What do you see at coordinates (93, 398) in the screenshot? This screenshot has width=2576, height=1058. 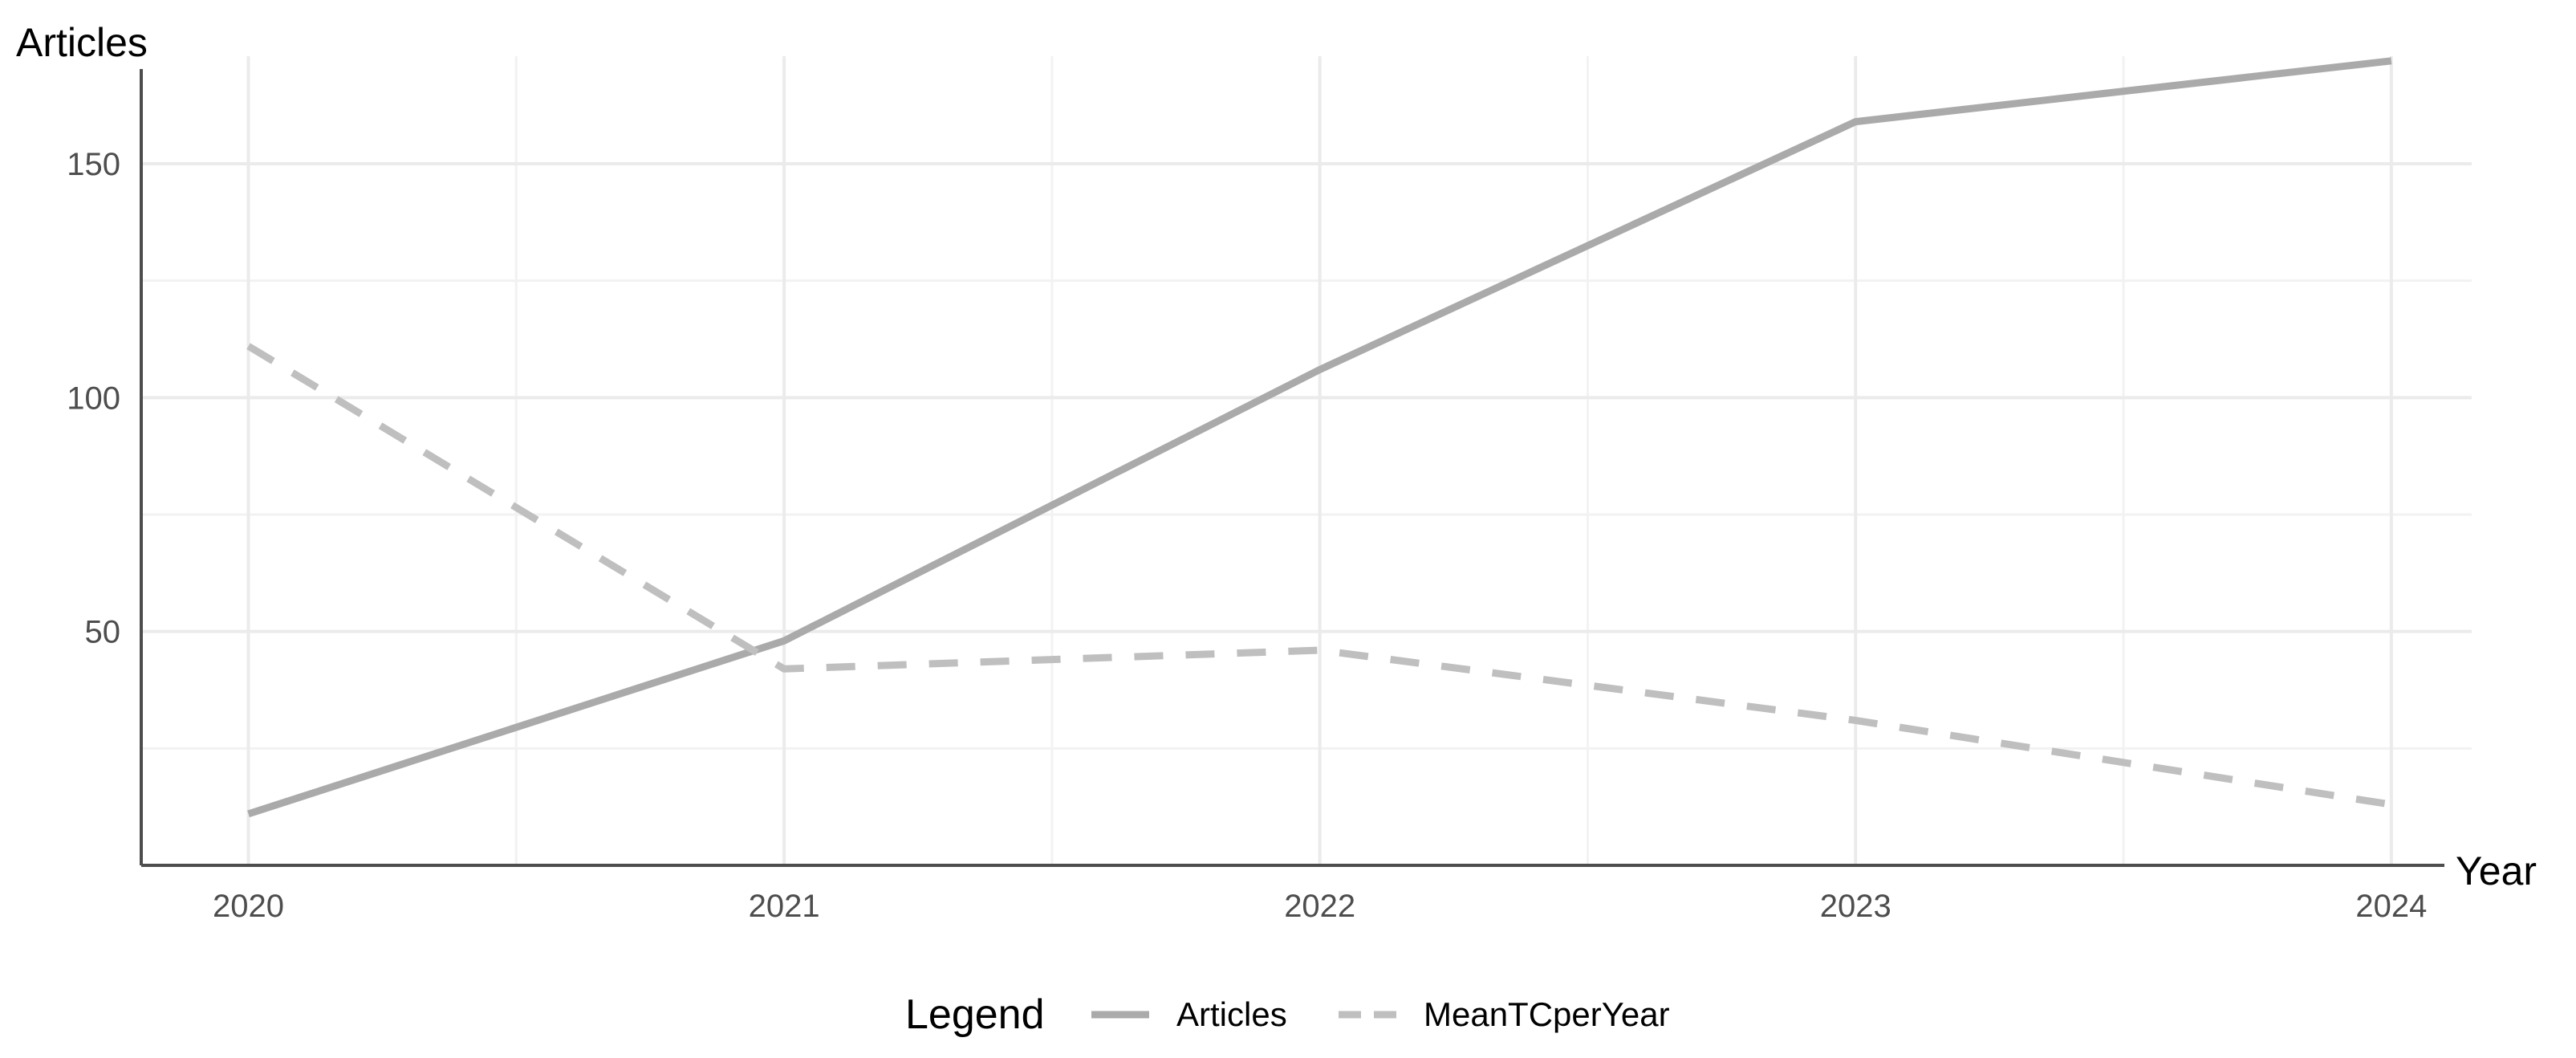 I see `y-tick-label: 100` at bounding box center [93, 398].